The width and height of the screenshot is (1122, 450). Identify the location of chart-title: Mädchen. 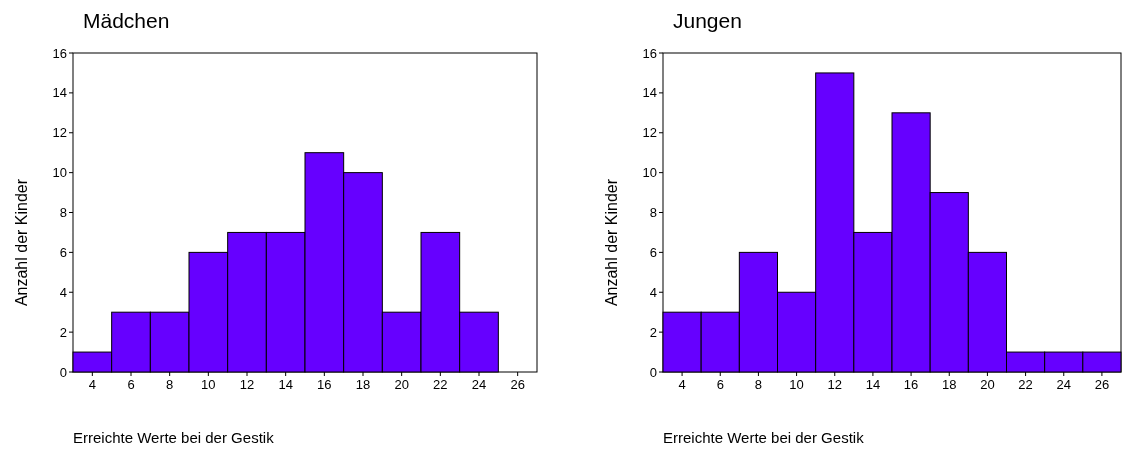
(126, 20).